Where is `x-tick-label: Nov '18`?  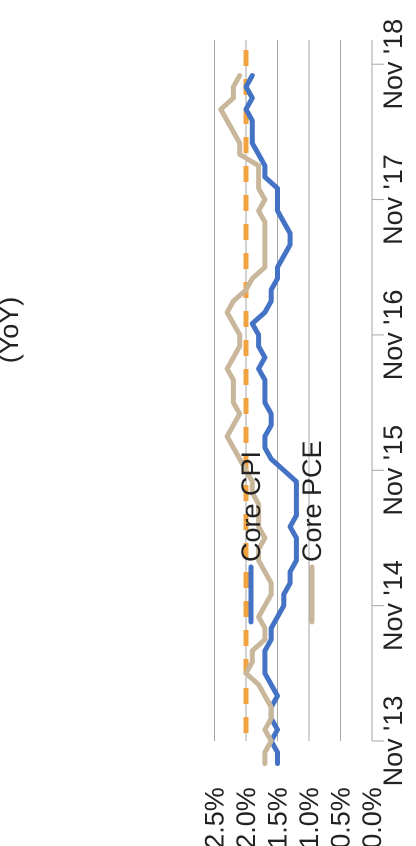
x-tick-label: Nov '18 is located at coordinates (393, 64).